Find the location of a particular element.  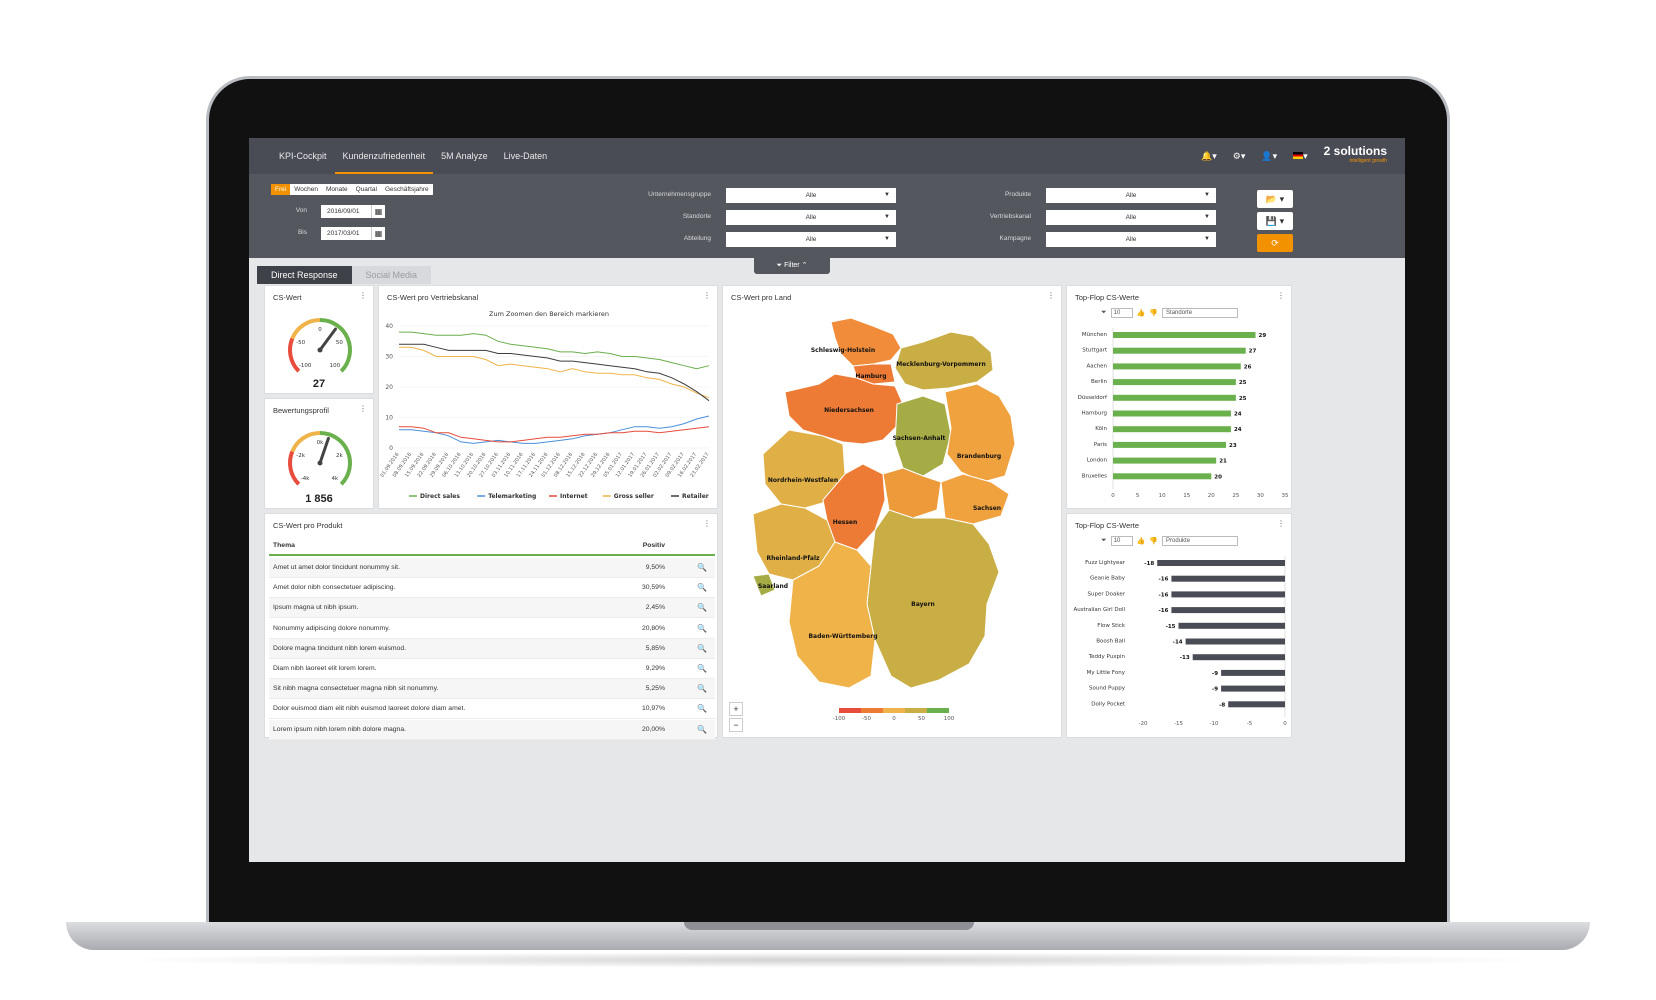

von-date-input: 2016/09/01 is located at coordinates (346, 211).